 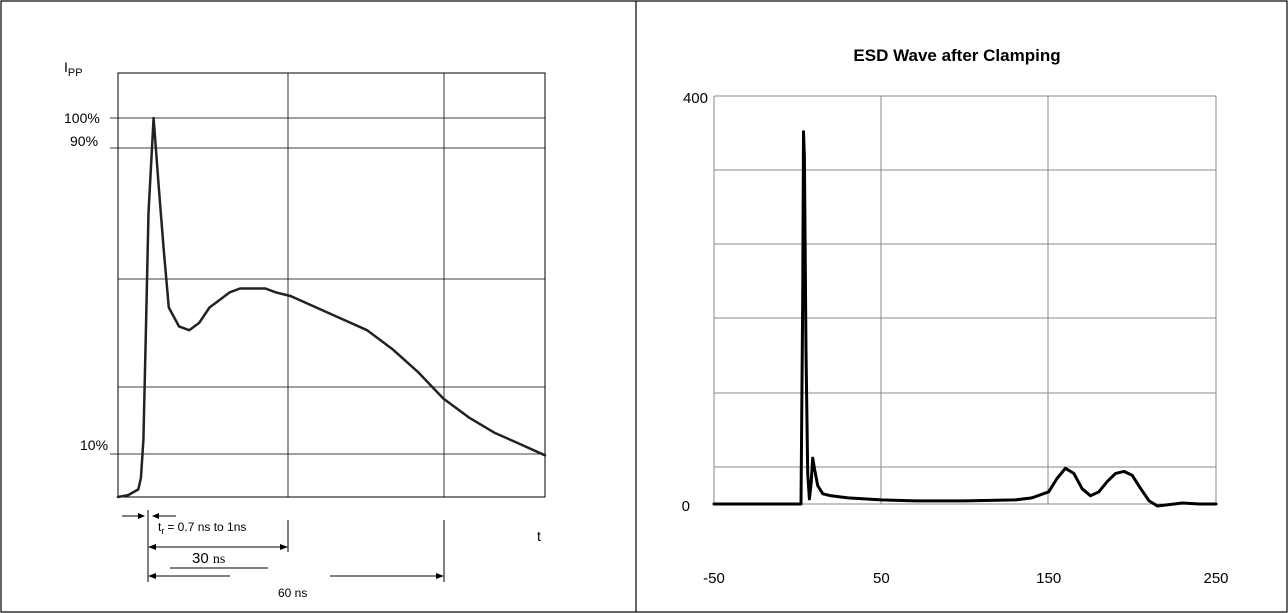 I want to click on left-y-tick-90: 90%, so click(x=84, y=141).